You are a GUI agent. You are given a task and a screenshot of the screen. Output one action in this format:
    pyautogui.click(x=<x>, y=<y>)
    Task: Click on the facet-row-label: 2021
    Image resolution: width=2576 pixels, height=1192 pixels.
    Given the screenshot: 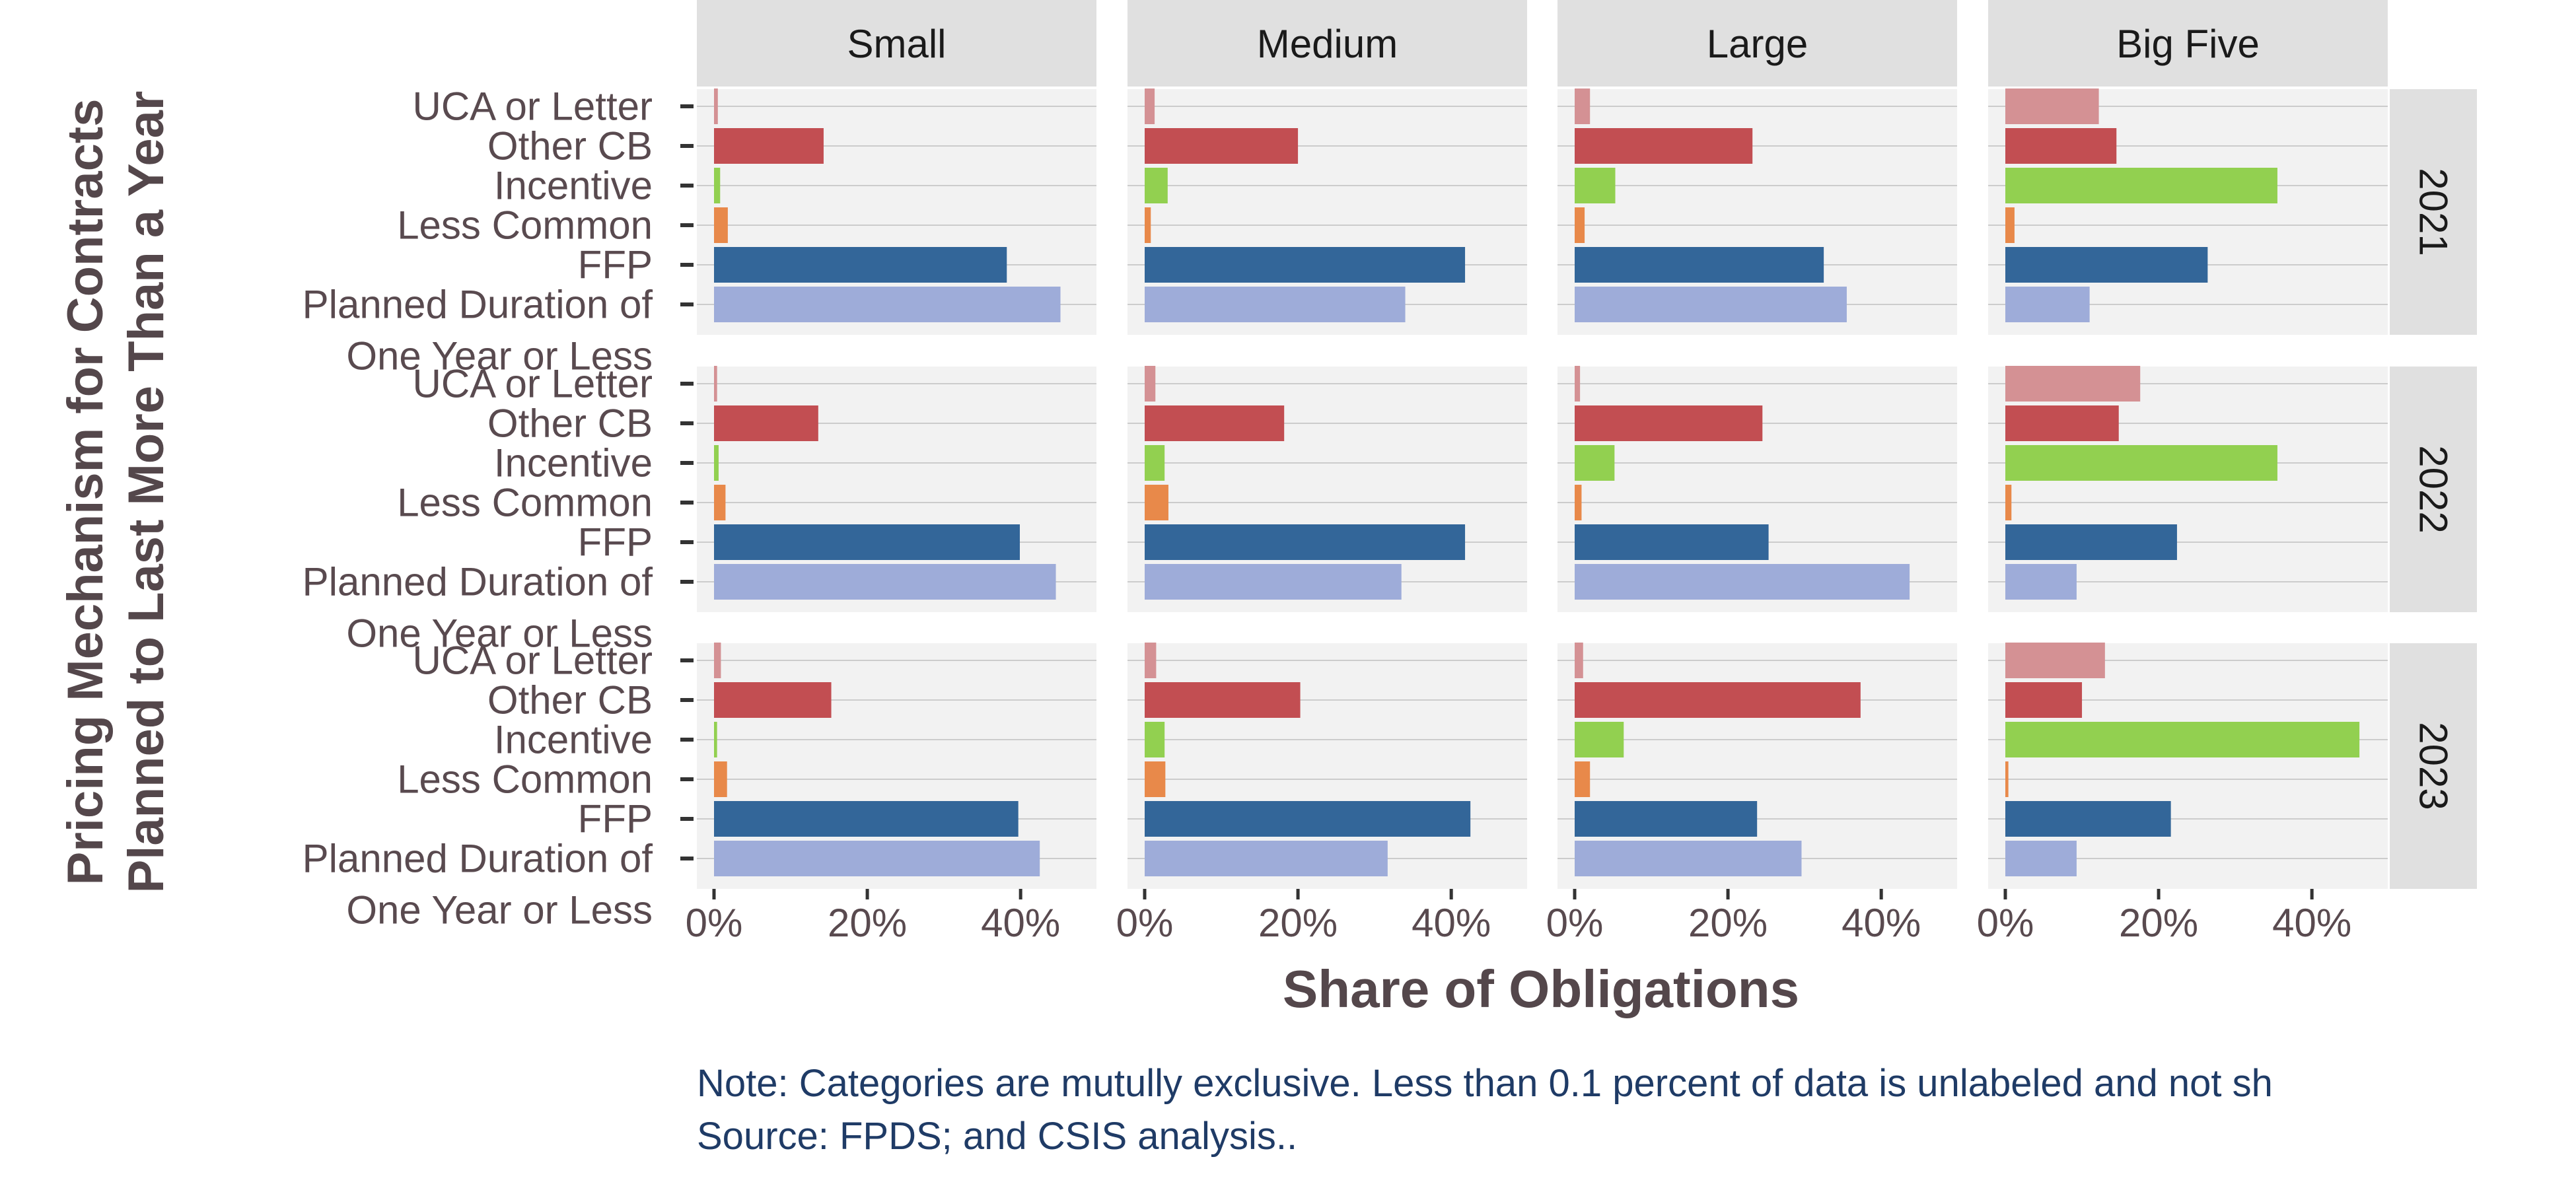 What is the action you would take?
    pyautogui.click(x=2434, y=212)
    